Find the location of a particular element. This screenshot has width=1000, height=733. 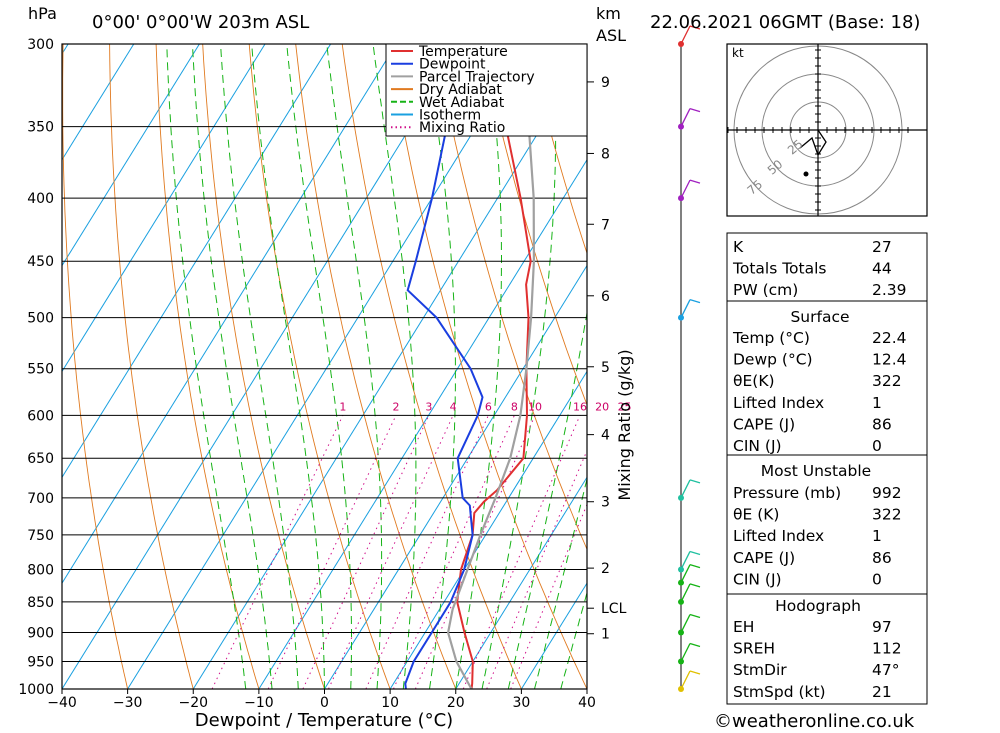

index-label: Totals Totals is located at coordinates (779, 269).